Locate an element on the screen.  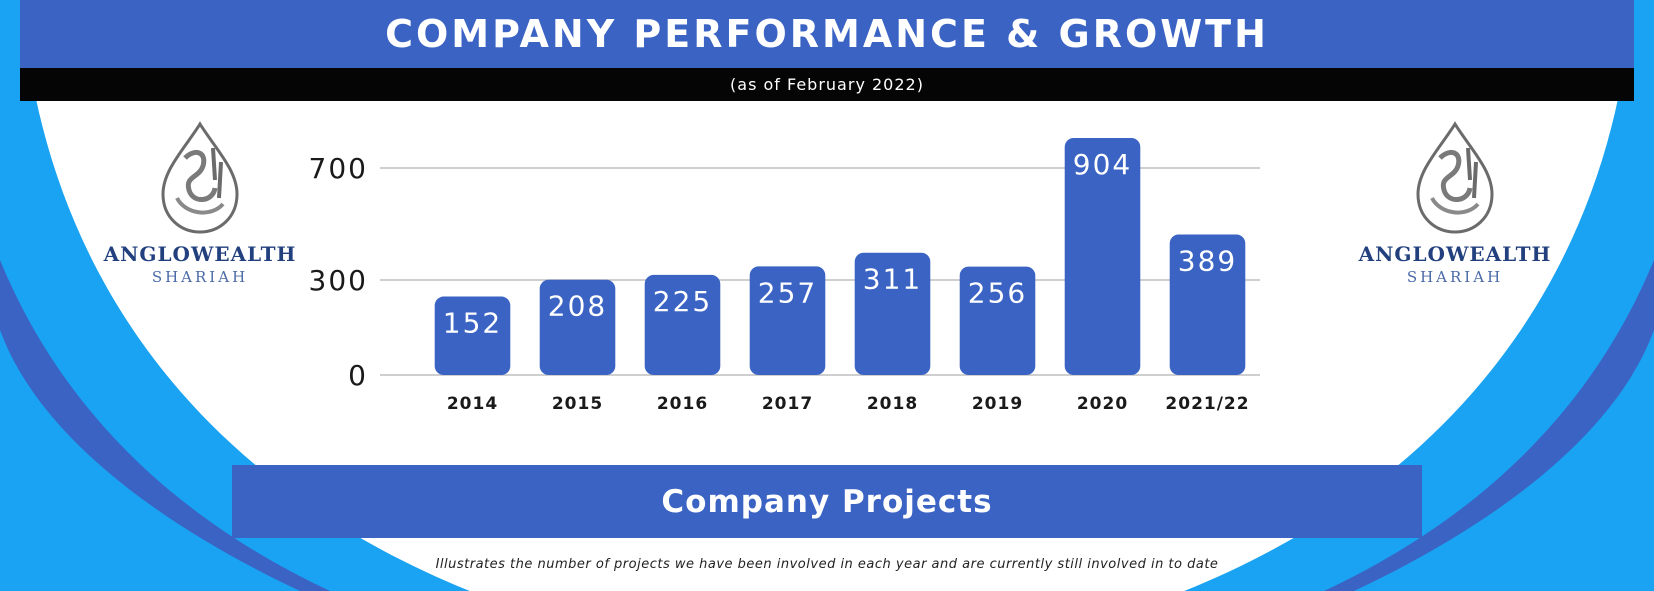
bar-value-label: 311 is located at coordinates (892, 279).